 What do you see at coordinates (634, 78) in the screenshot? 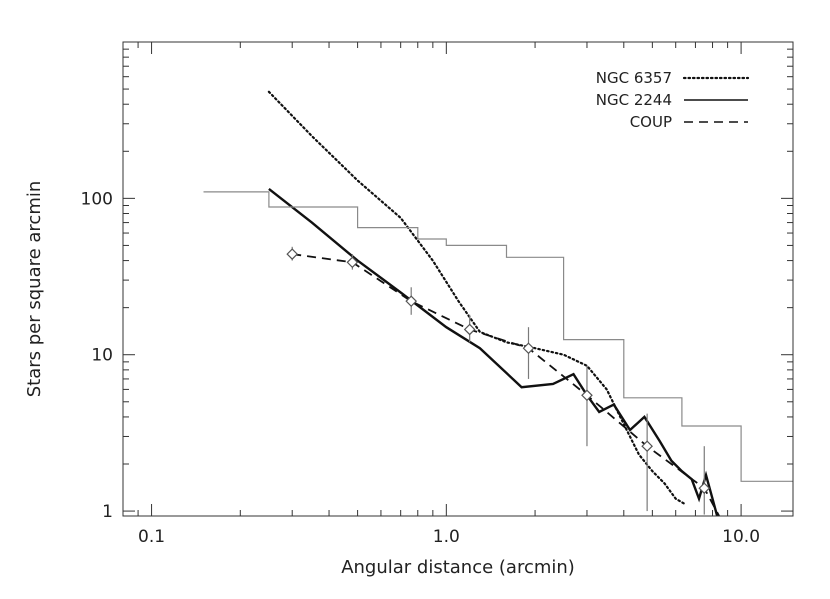
I see `legend-label: NGC 6357` at bounding box center [634, 78].